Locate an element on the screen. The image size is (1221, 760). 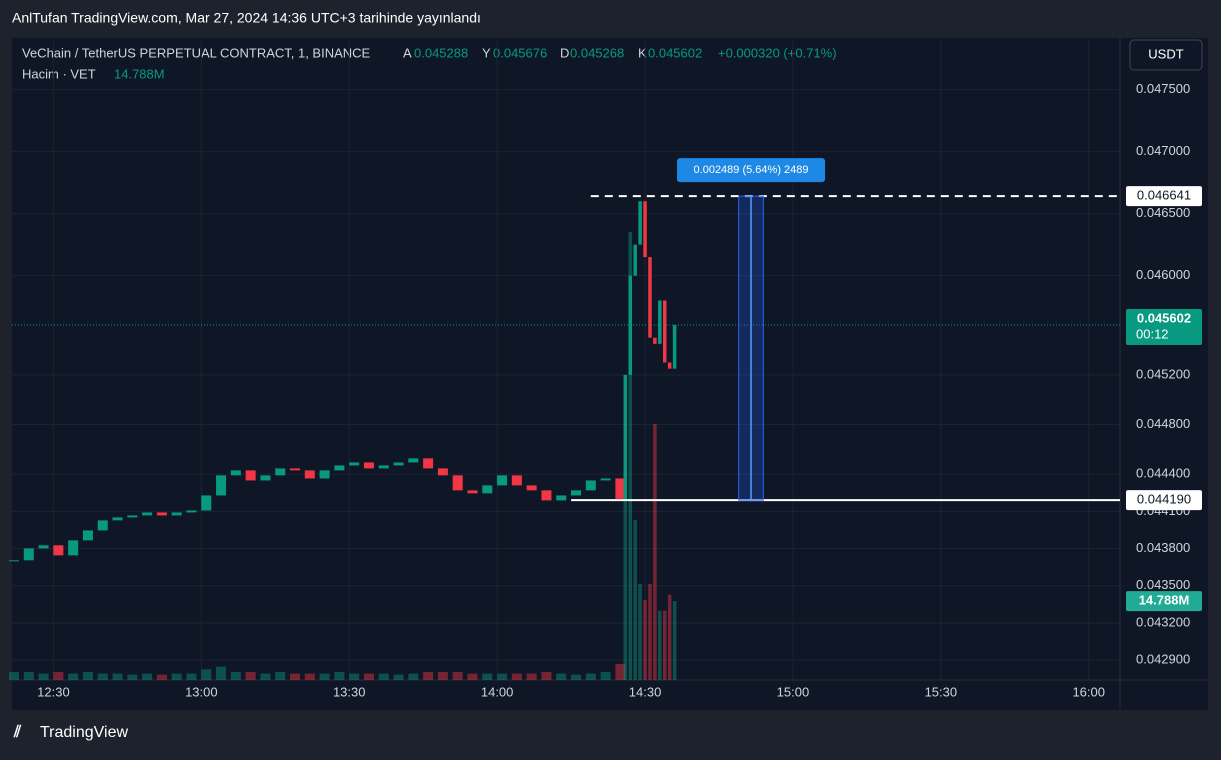
countdown: 00:12 is located at coordinates (1152, 333).